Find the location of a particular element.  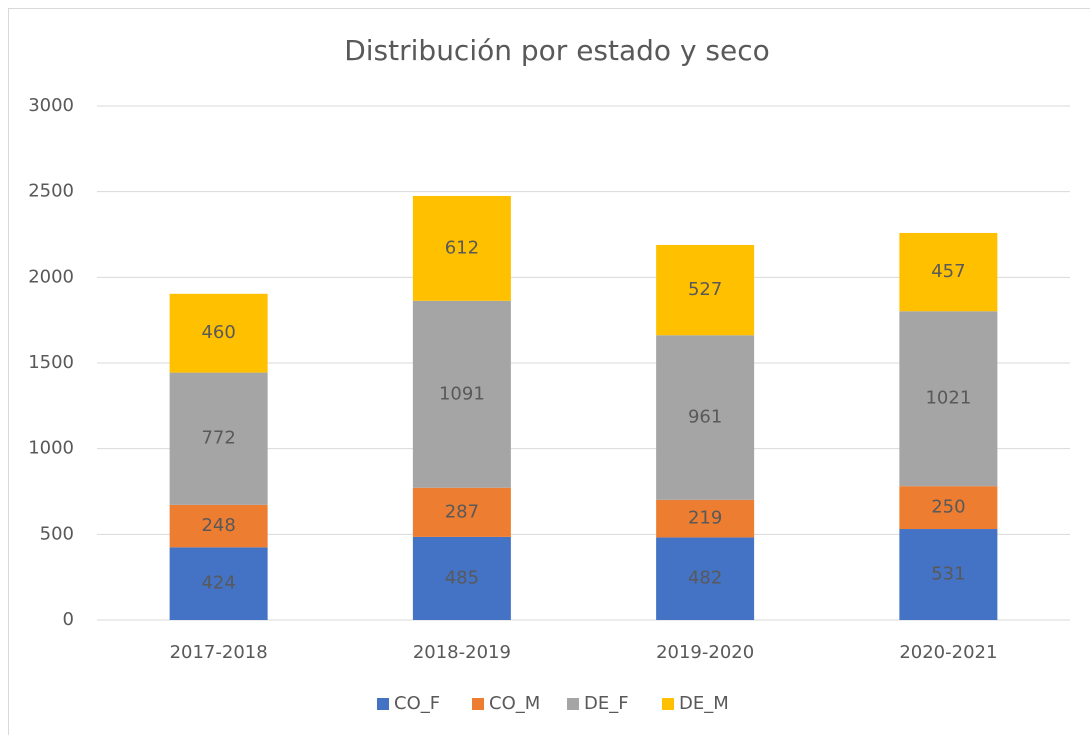

data-label: 1021 is located at coordinates (948, 398).